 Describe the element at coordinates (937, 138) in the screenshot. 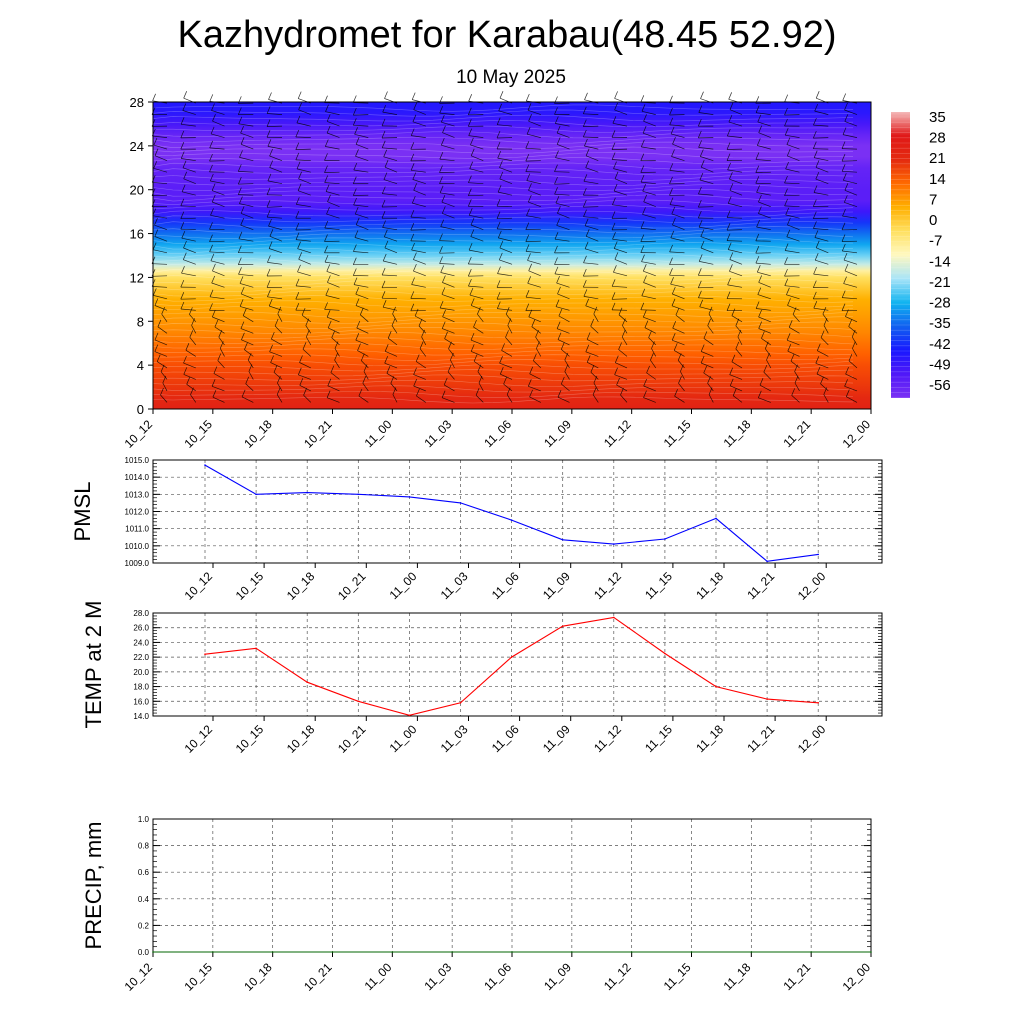

I see `colorbar-label: 28` at that location.